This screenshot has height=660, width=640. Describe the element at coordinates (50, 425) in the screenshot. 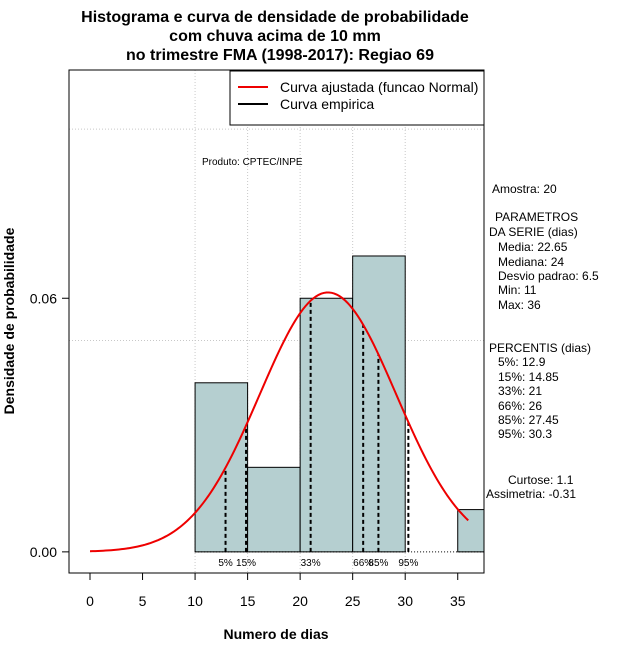

I see `y-axis: 0.00 0.06` at that location.